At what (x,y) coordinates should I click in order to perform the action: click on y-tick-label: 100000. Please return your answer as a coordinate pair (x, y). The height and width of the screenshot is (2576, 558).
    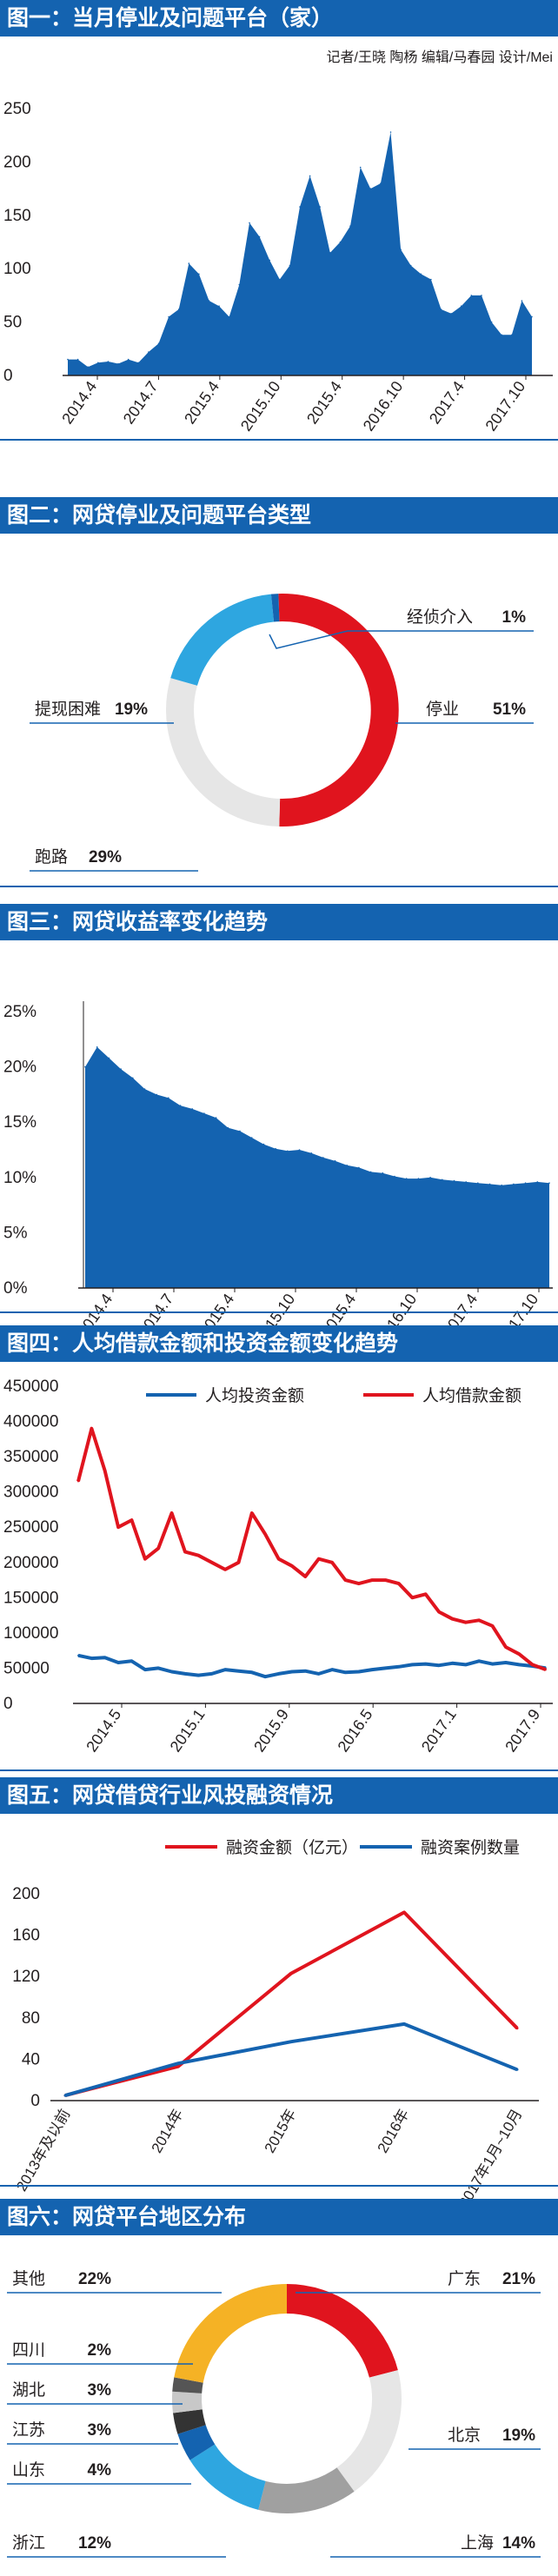
    Looking at the image, I should click on (30, 1634).